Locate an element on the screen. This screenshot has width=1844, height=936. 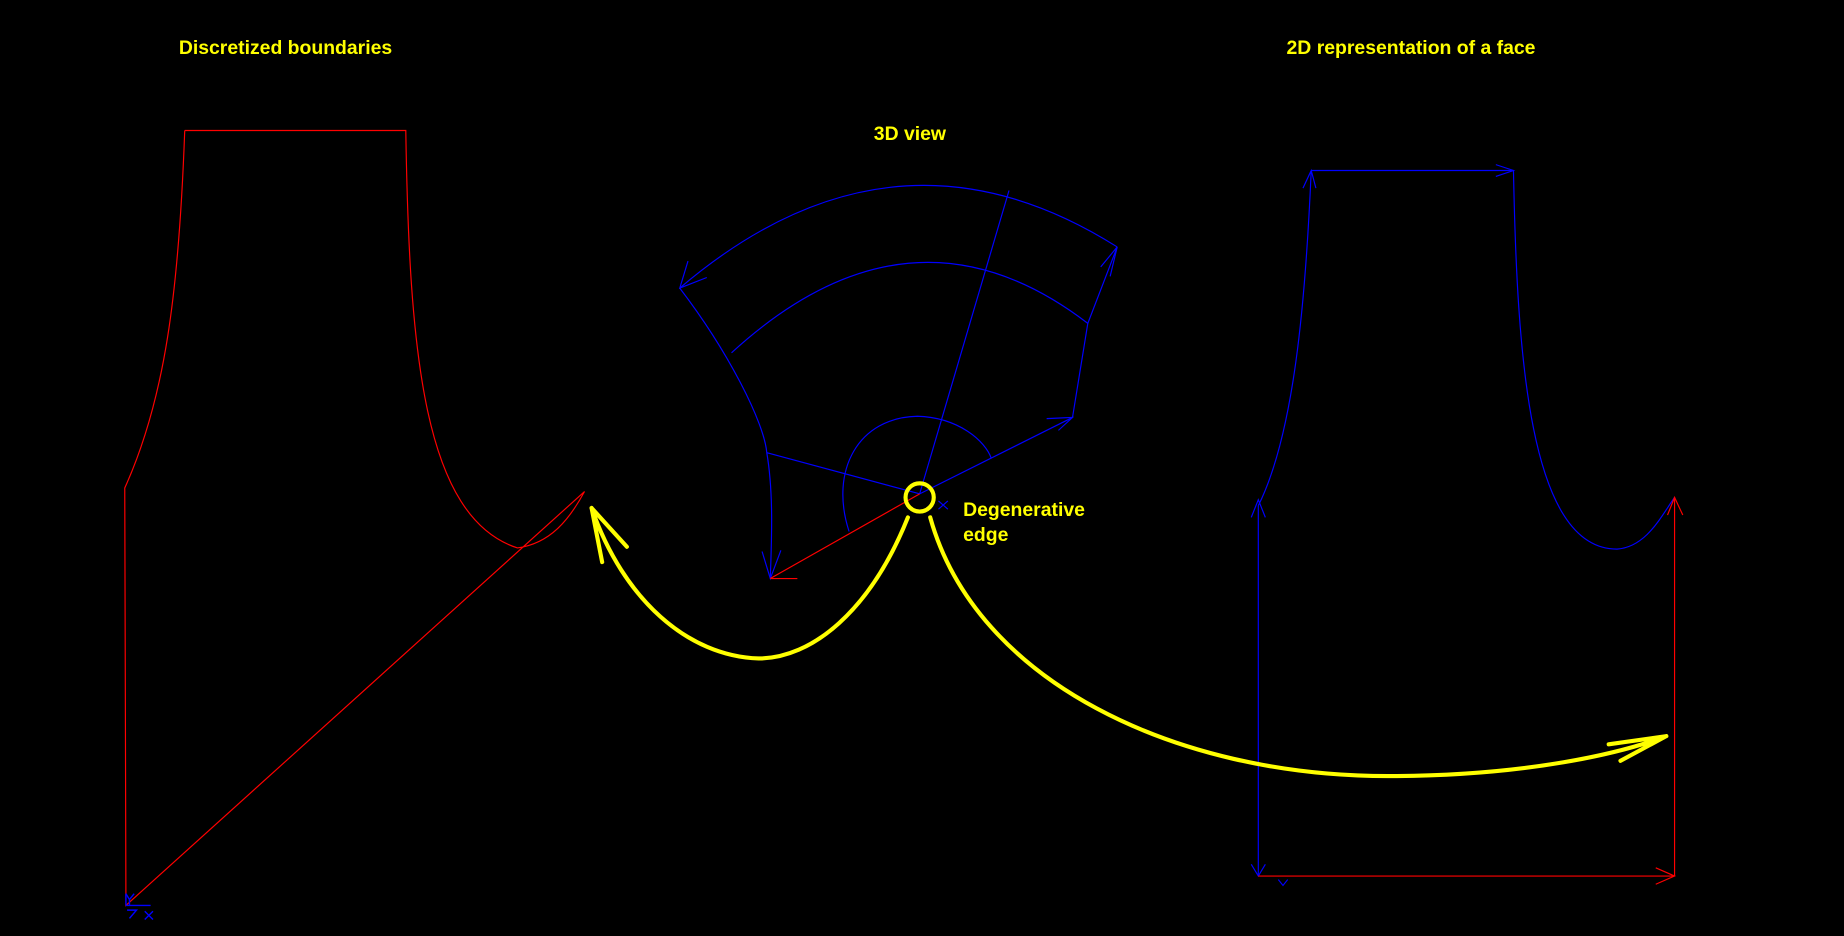
outer-arc-edge is located at coordinates (898, 236).